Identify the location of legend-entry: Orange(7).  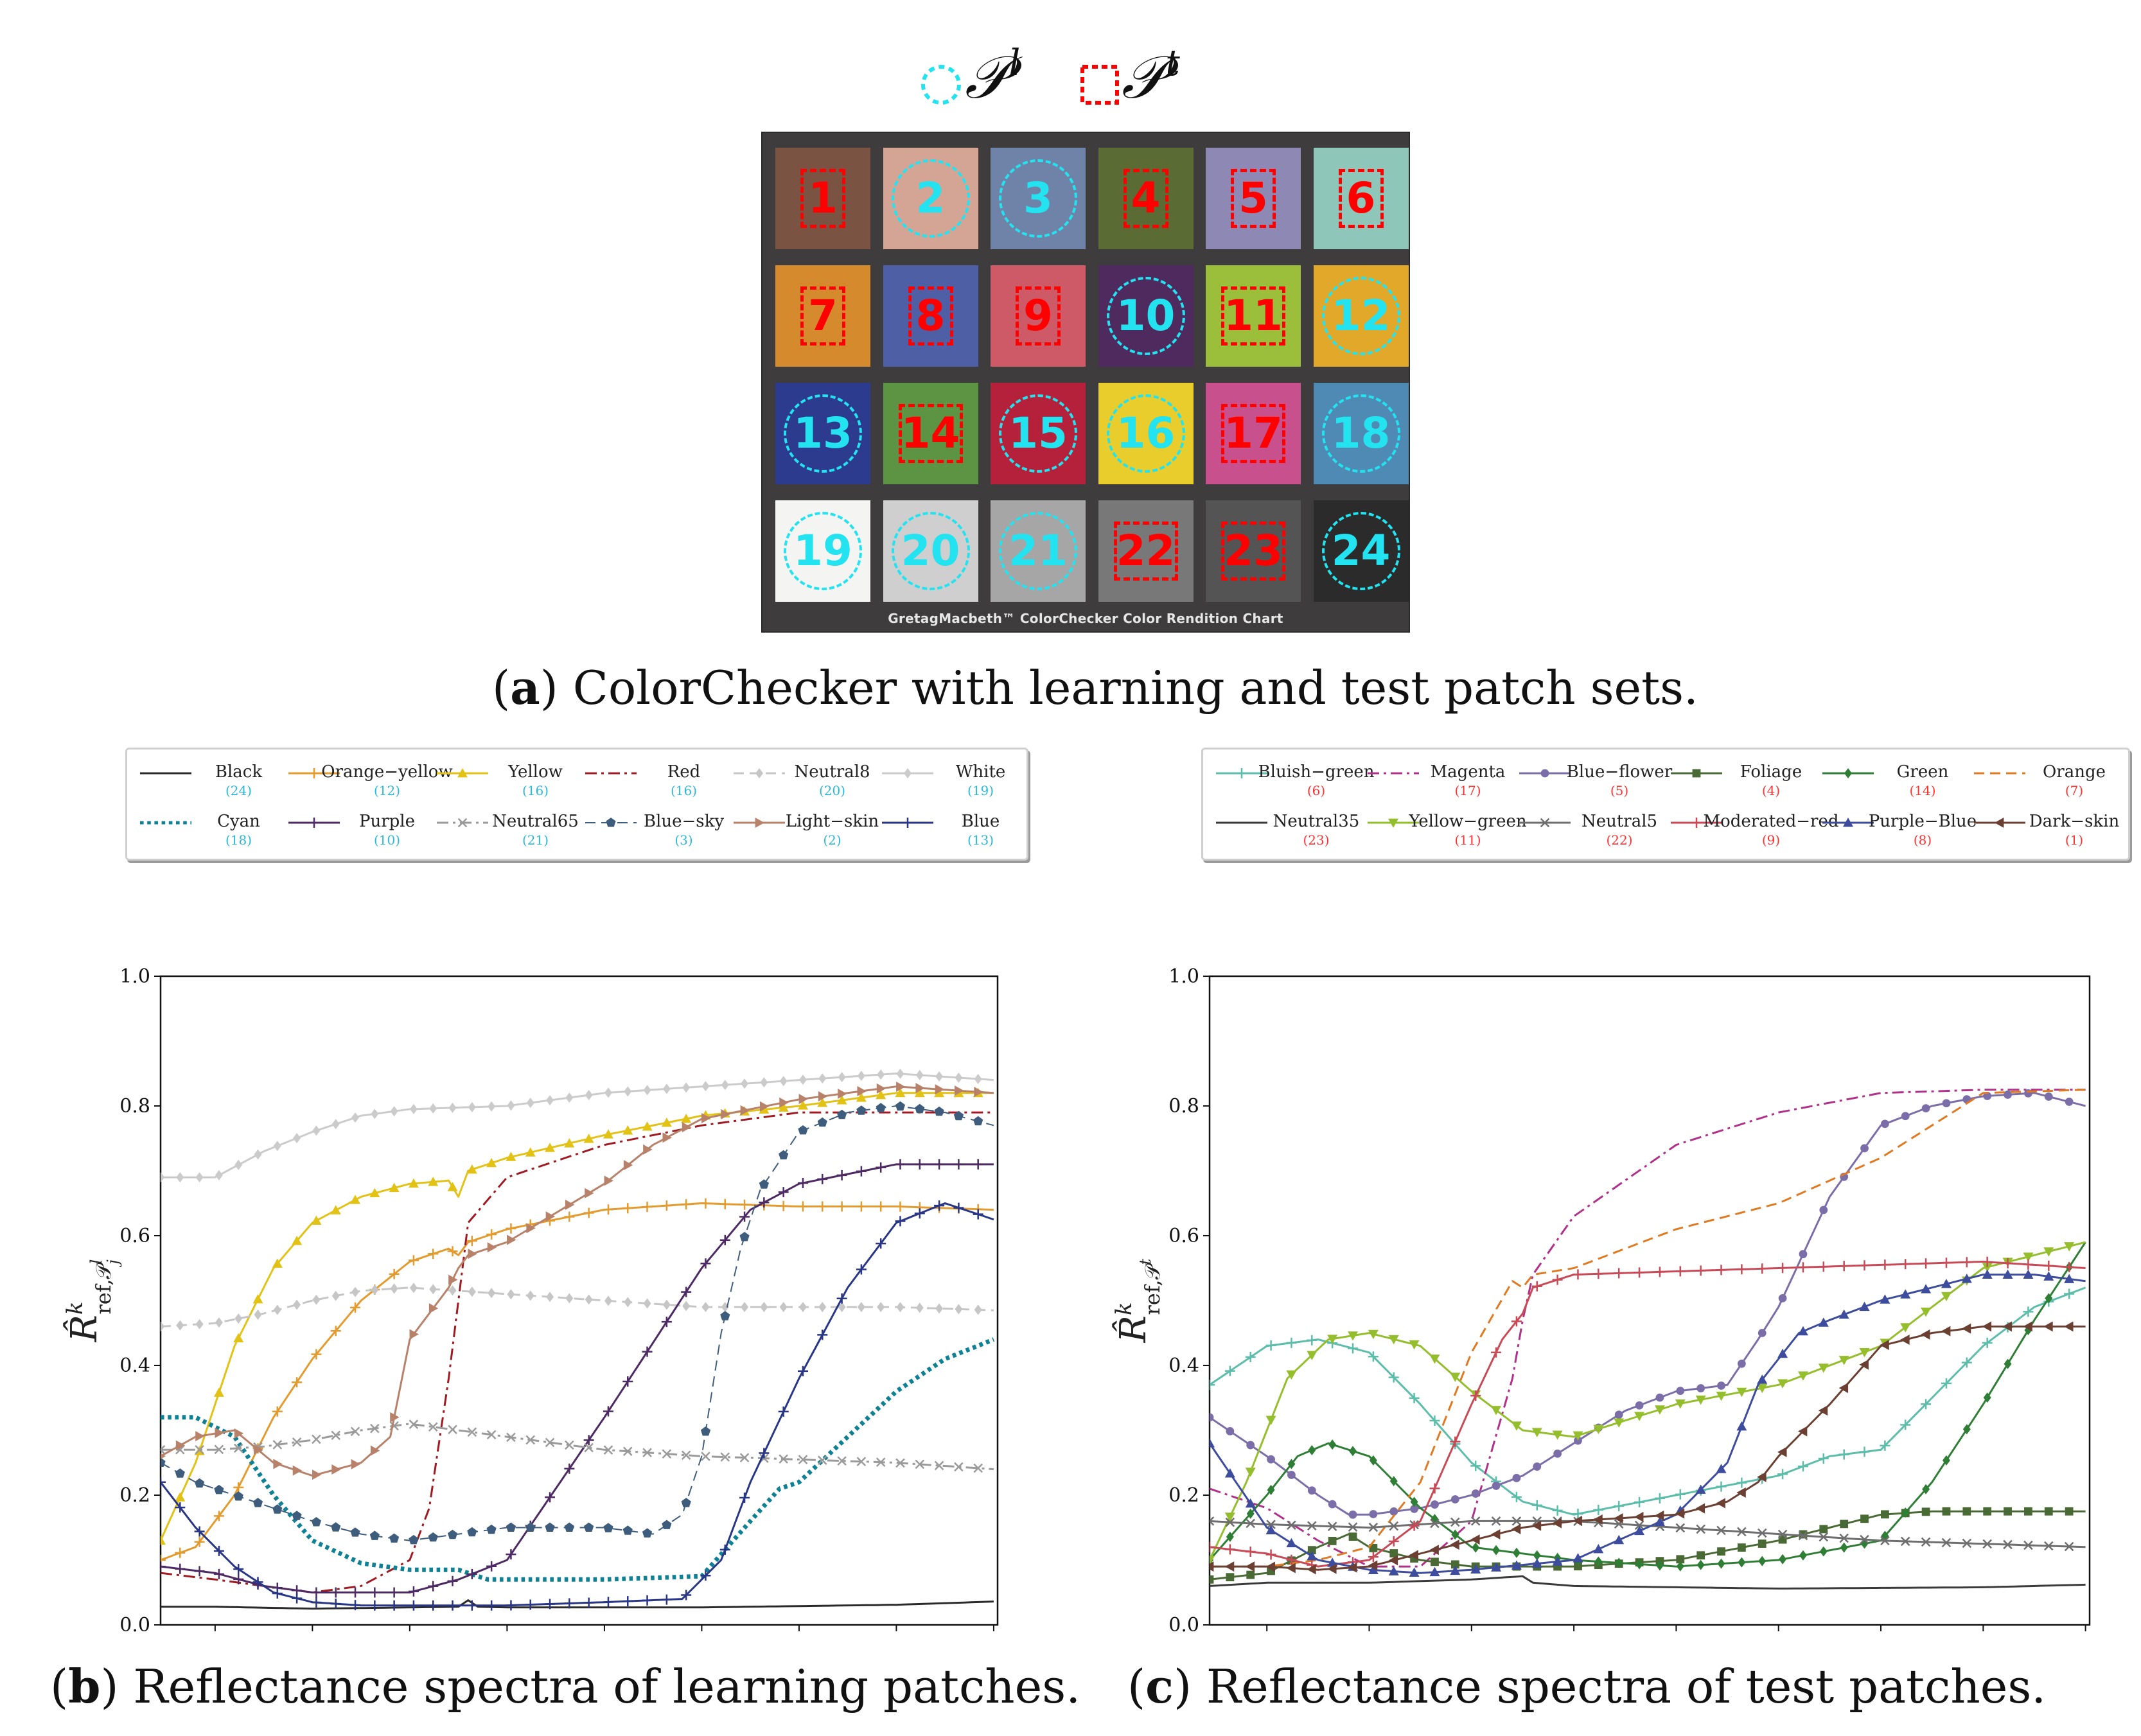
(2040, 780).